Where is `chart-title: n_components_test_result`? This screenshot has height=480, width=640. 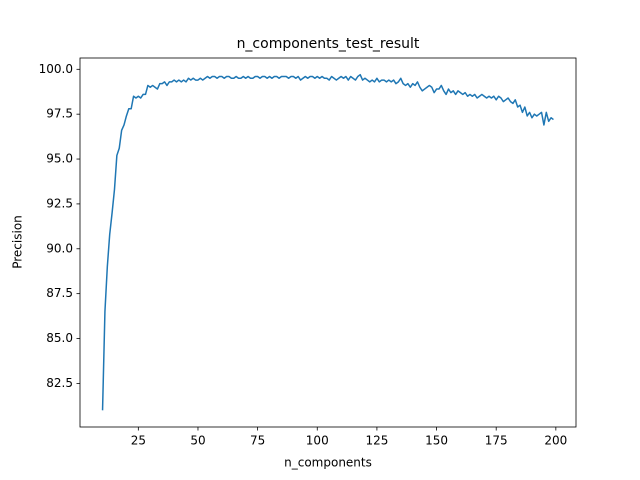 chart-title: n_components_test_result is located at coordinates (328, 44).